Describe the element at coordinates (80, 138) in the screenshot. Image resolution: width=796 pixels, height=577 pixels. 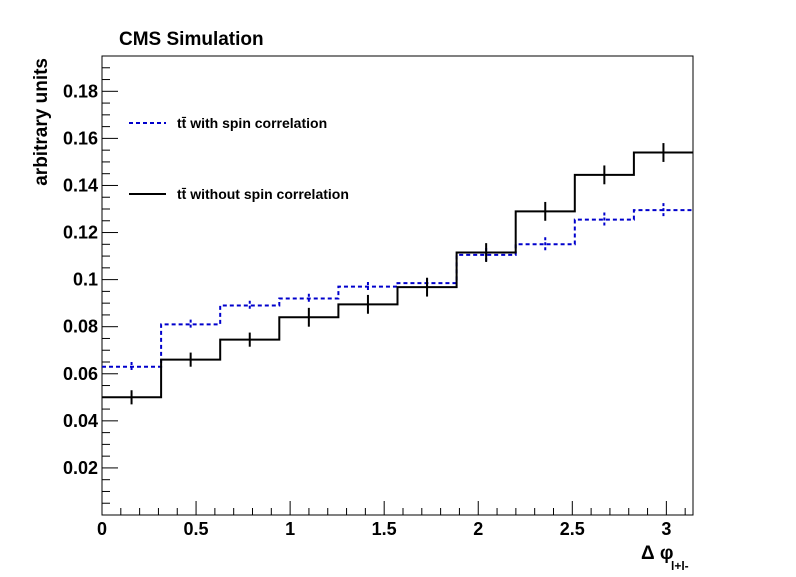
I see `y-tick-label: 0.16` at that location.